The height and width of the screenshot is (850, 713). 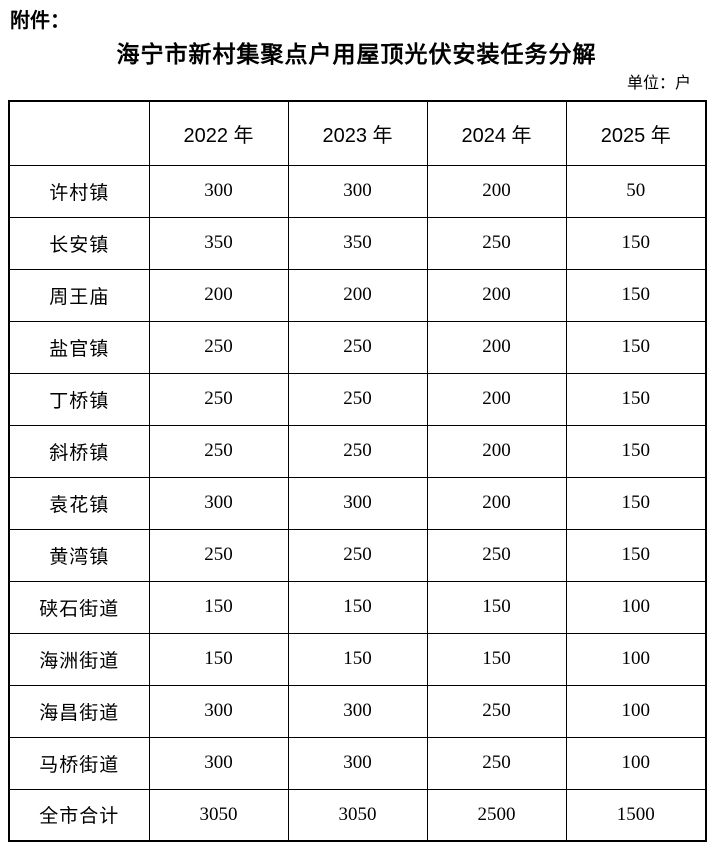 I want to click on table-row: 丁桥镇 250 250 200 150, so click(x=357, y=399).